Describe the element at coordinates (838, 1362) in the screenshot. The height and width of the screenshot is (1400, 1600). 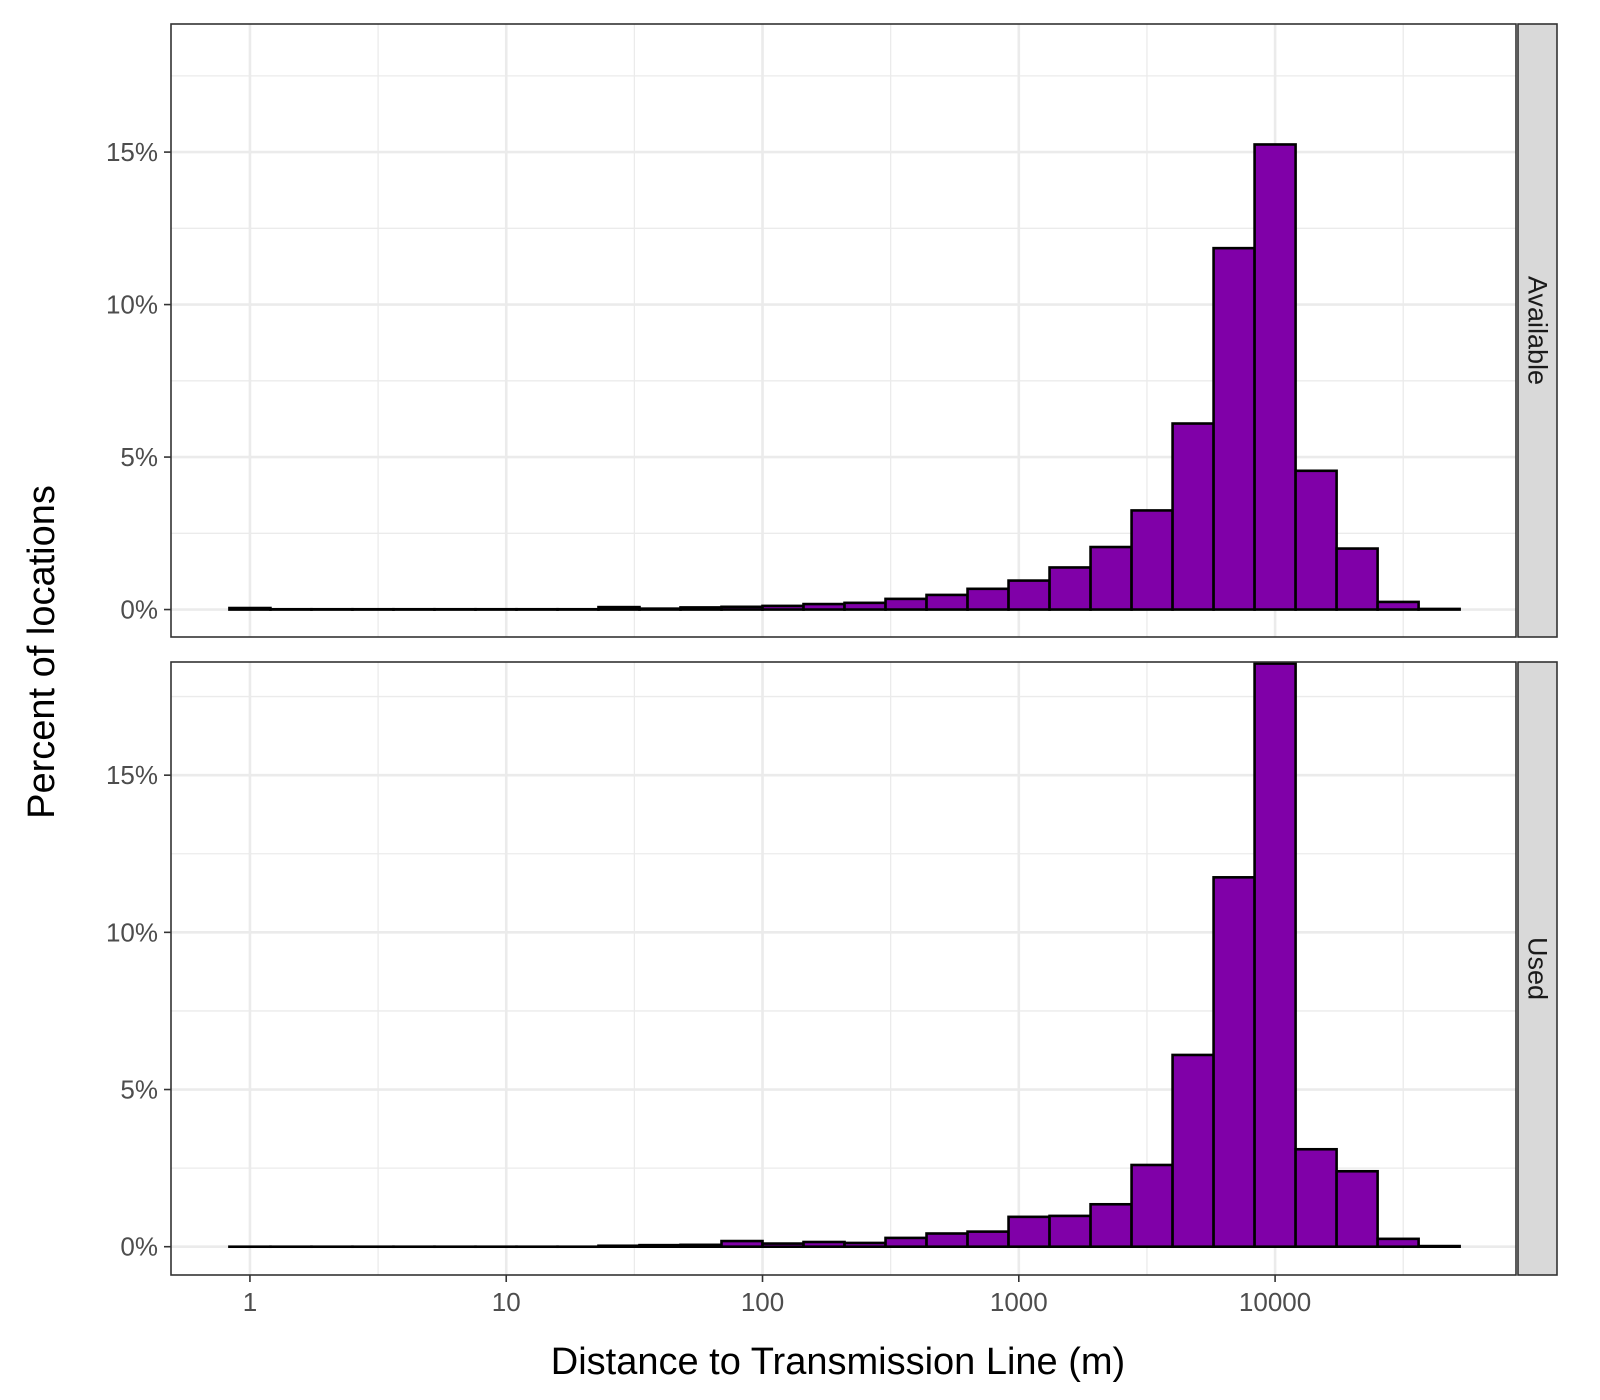
I see `x-axis-title: Distance to Transmission Line (m)` at that location.